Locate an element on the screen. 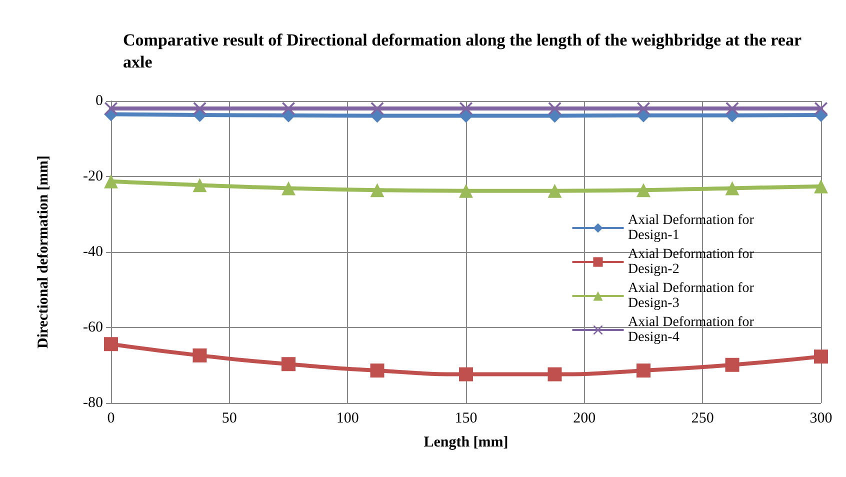 This screenshot has width=846, height=477. y-tick-label: 0 is located at coordinates (99, 101).